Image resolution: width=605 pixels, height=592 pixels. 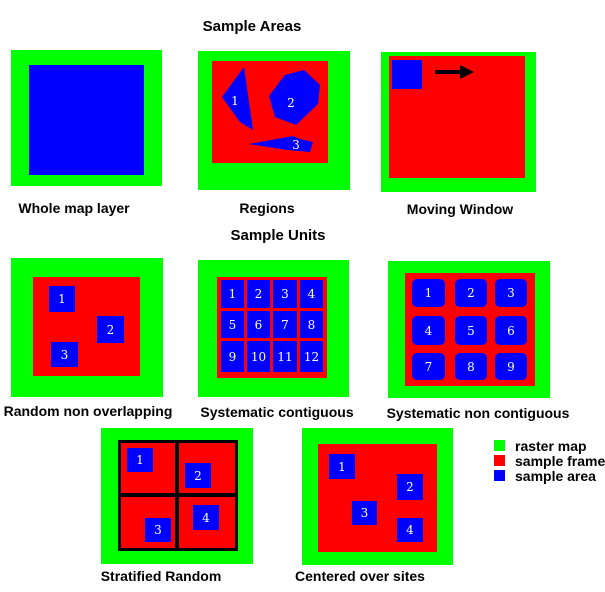 I want to click on systematic-contiguous-sample-12: 12, so click(x=311, y=356).